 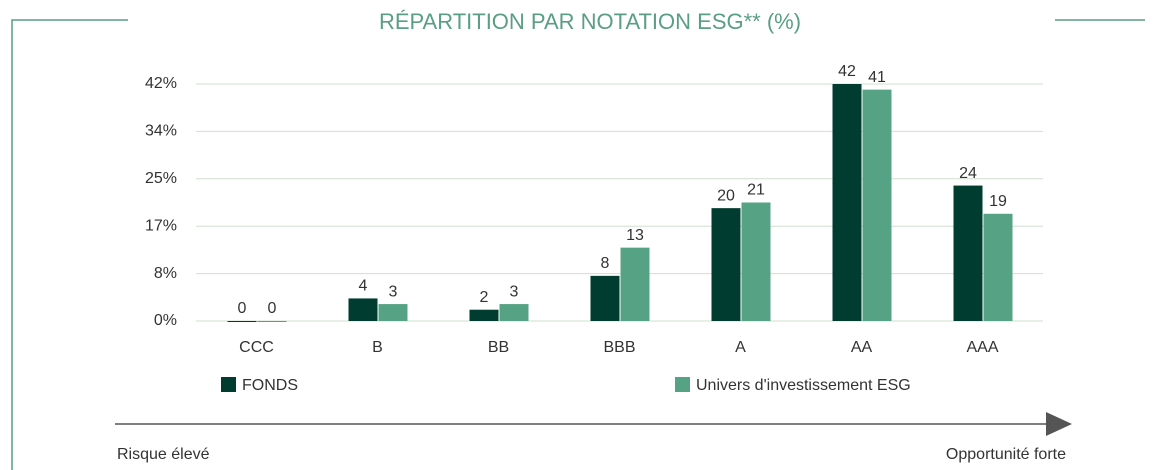 What do you see at coordinates (635, 235) in the screenshot?
I see `data-label: 13` at bounding box center [635, 235].